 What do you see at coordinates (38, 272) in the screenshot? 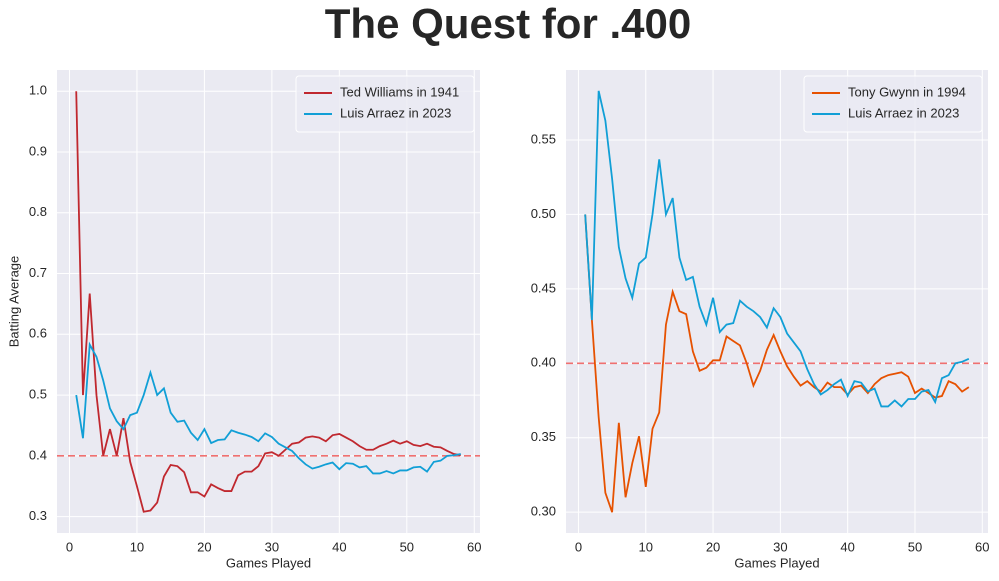
I see `y-tick-label: 0.7` at bounding box center [38, 272].